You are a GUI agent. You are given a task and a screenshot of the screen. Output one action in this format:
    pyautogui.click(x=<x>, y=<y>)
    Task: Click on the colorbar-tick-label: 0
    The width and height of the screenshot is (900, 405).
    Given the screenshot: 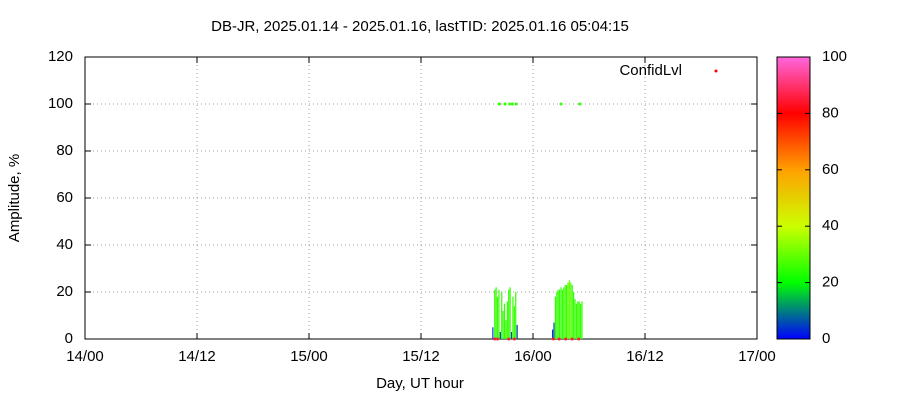 What is the action you would take?
    pyautogui.click(x=826, y=338)
    